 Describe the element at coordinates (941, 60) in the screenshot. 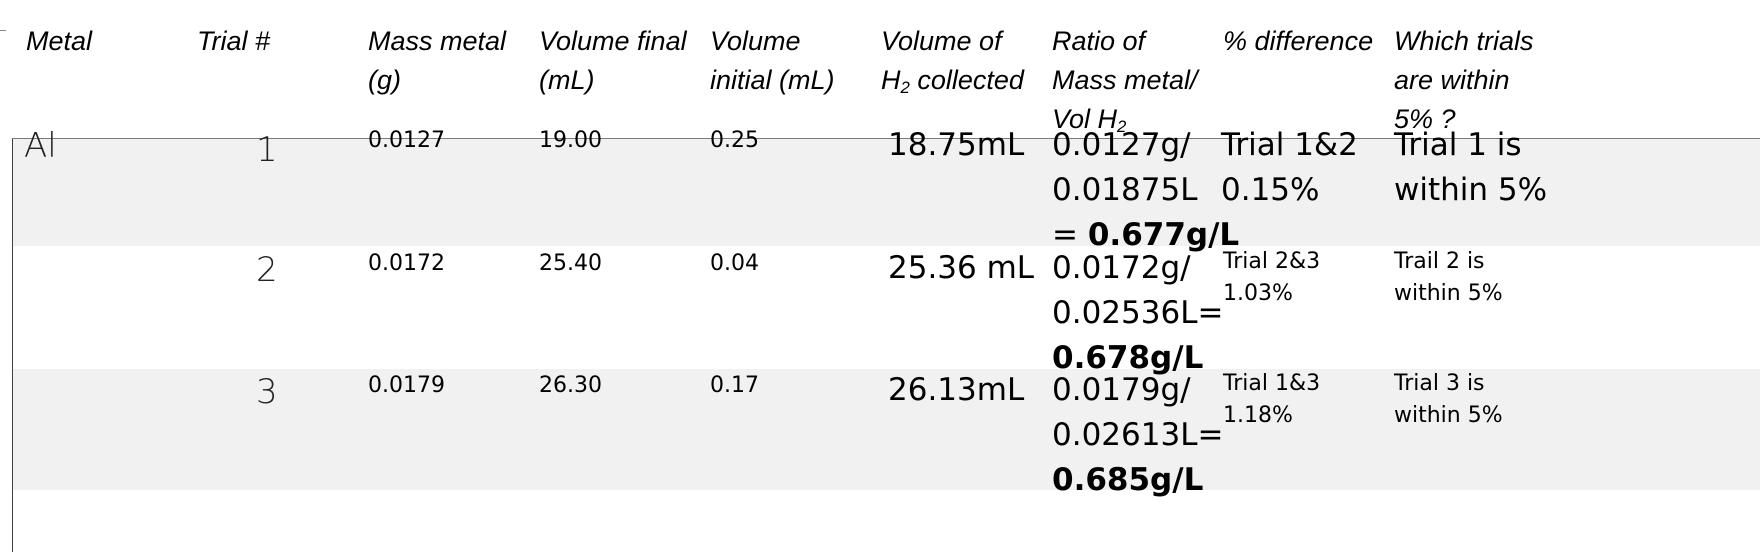

I see `header-volume-collected-text: Volume of H` at that location.